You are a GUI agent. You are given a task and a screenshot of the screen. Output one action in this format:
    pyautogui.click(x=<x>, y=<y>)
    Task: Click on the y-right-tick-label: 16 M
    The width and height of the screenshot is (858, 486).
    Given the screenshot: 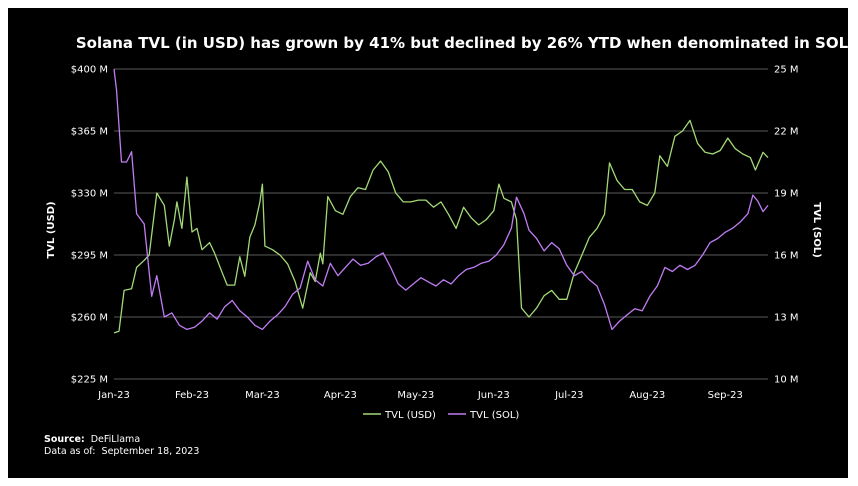 What is the action you would take?
    pyautogui.click(x=786, y=256)
    